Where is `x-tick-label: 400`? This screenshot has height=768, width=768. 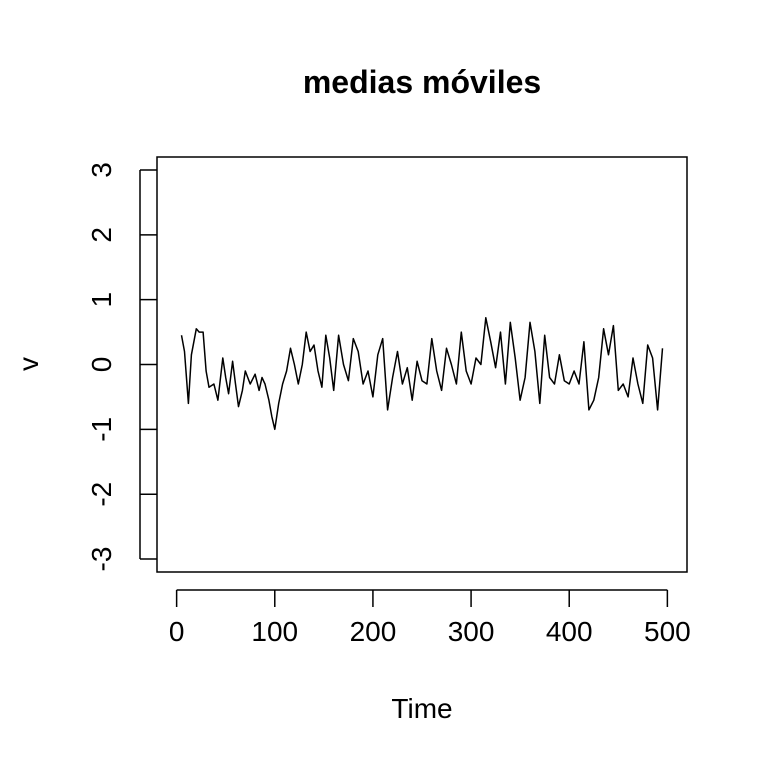
x-tick-label: 400 is located at coordinates (569, 631).